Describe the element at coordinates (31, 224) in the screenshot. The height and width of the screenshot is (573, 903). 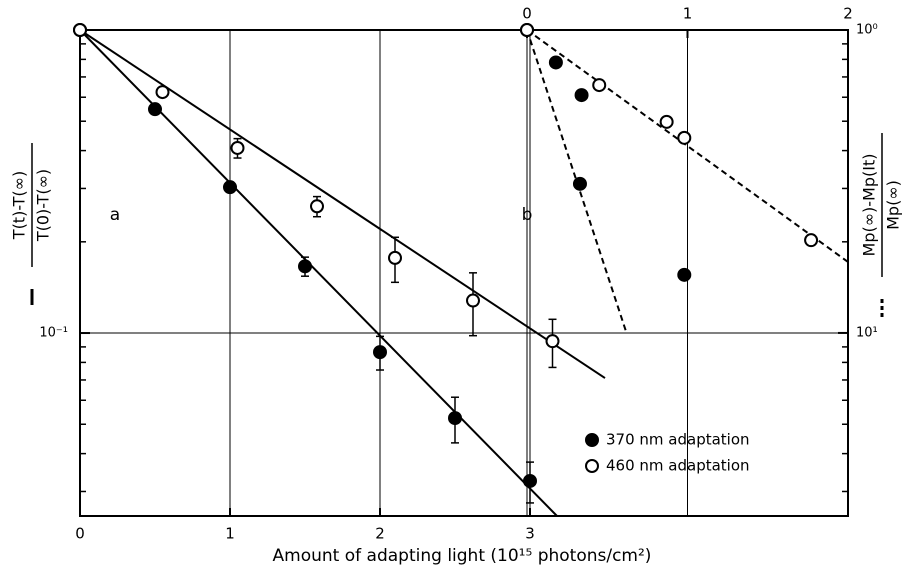
I see `y-axis-label: T(t)-T(∞) T(0)-T(∞)` at that location.